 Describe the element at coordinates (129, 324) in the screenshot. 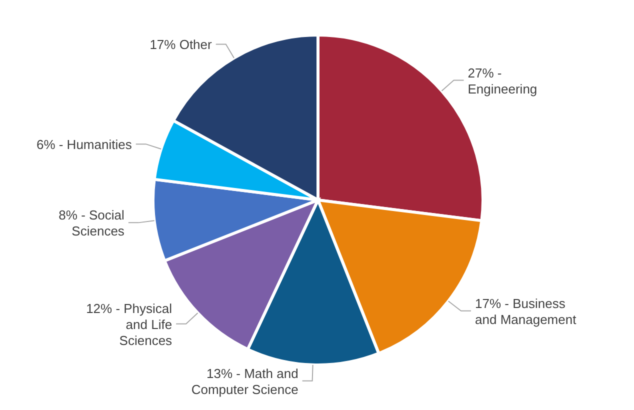

I see `slice-label: 12% - Physical and Life Sciences` at that location.